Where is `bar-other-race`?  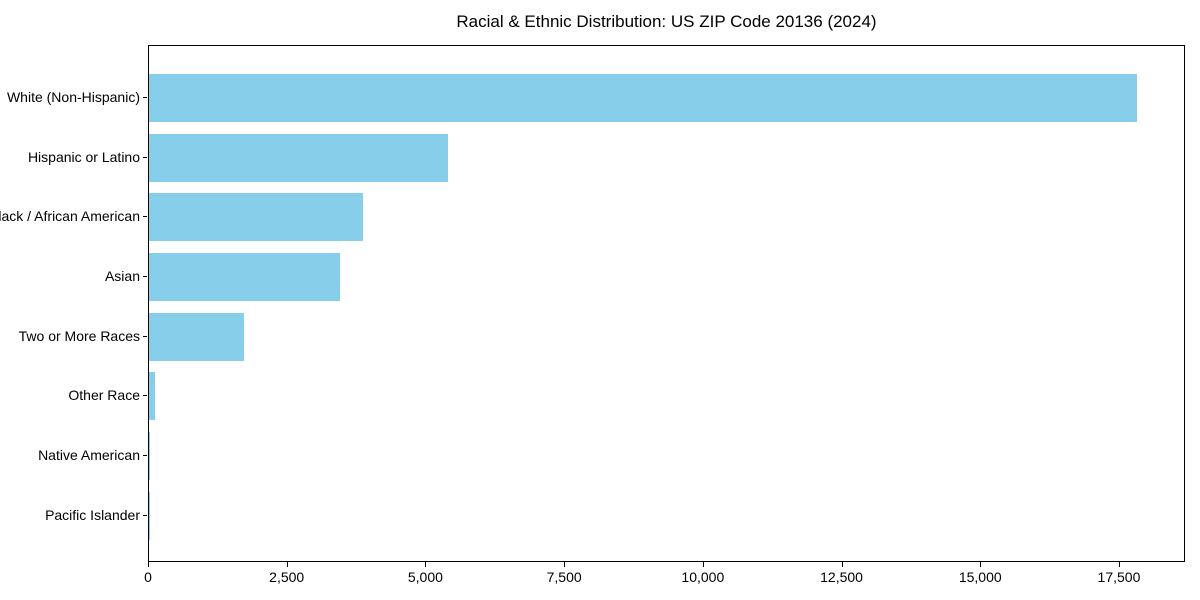
bar-other-race is located at coordinates (152, 396).